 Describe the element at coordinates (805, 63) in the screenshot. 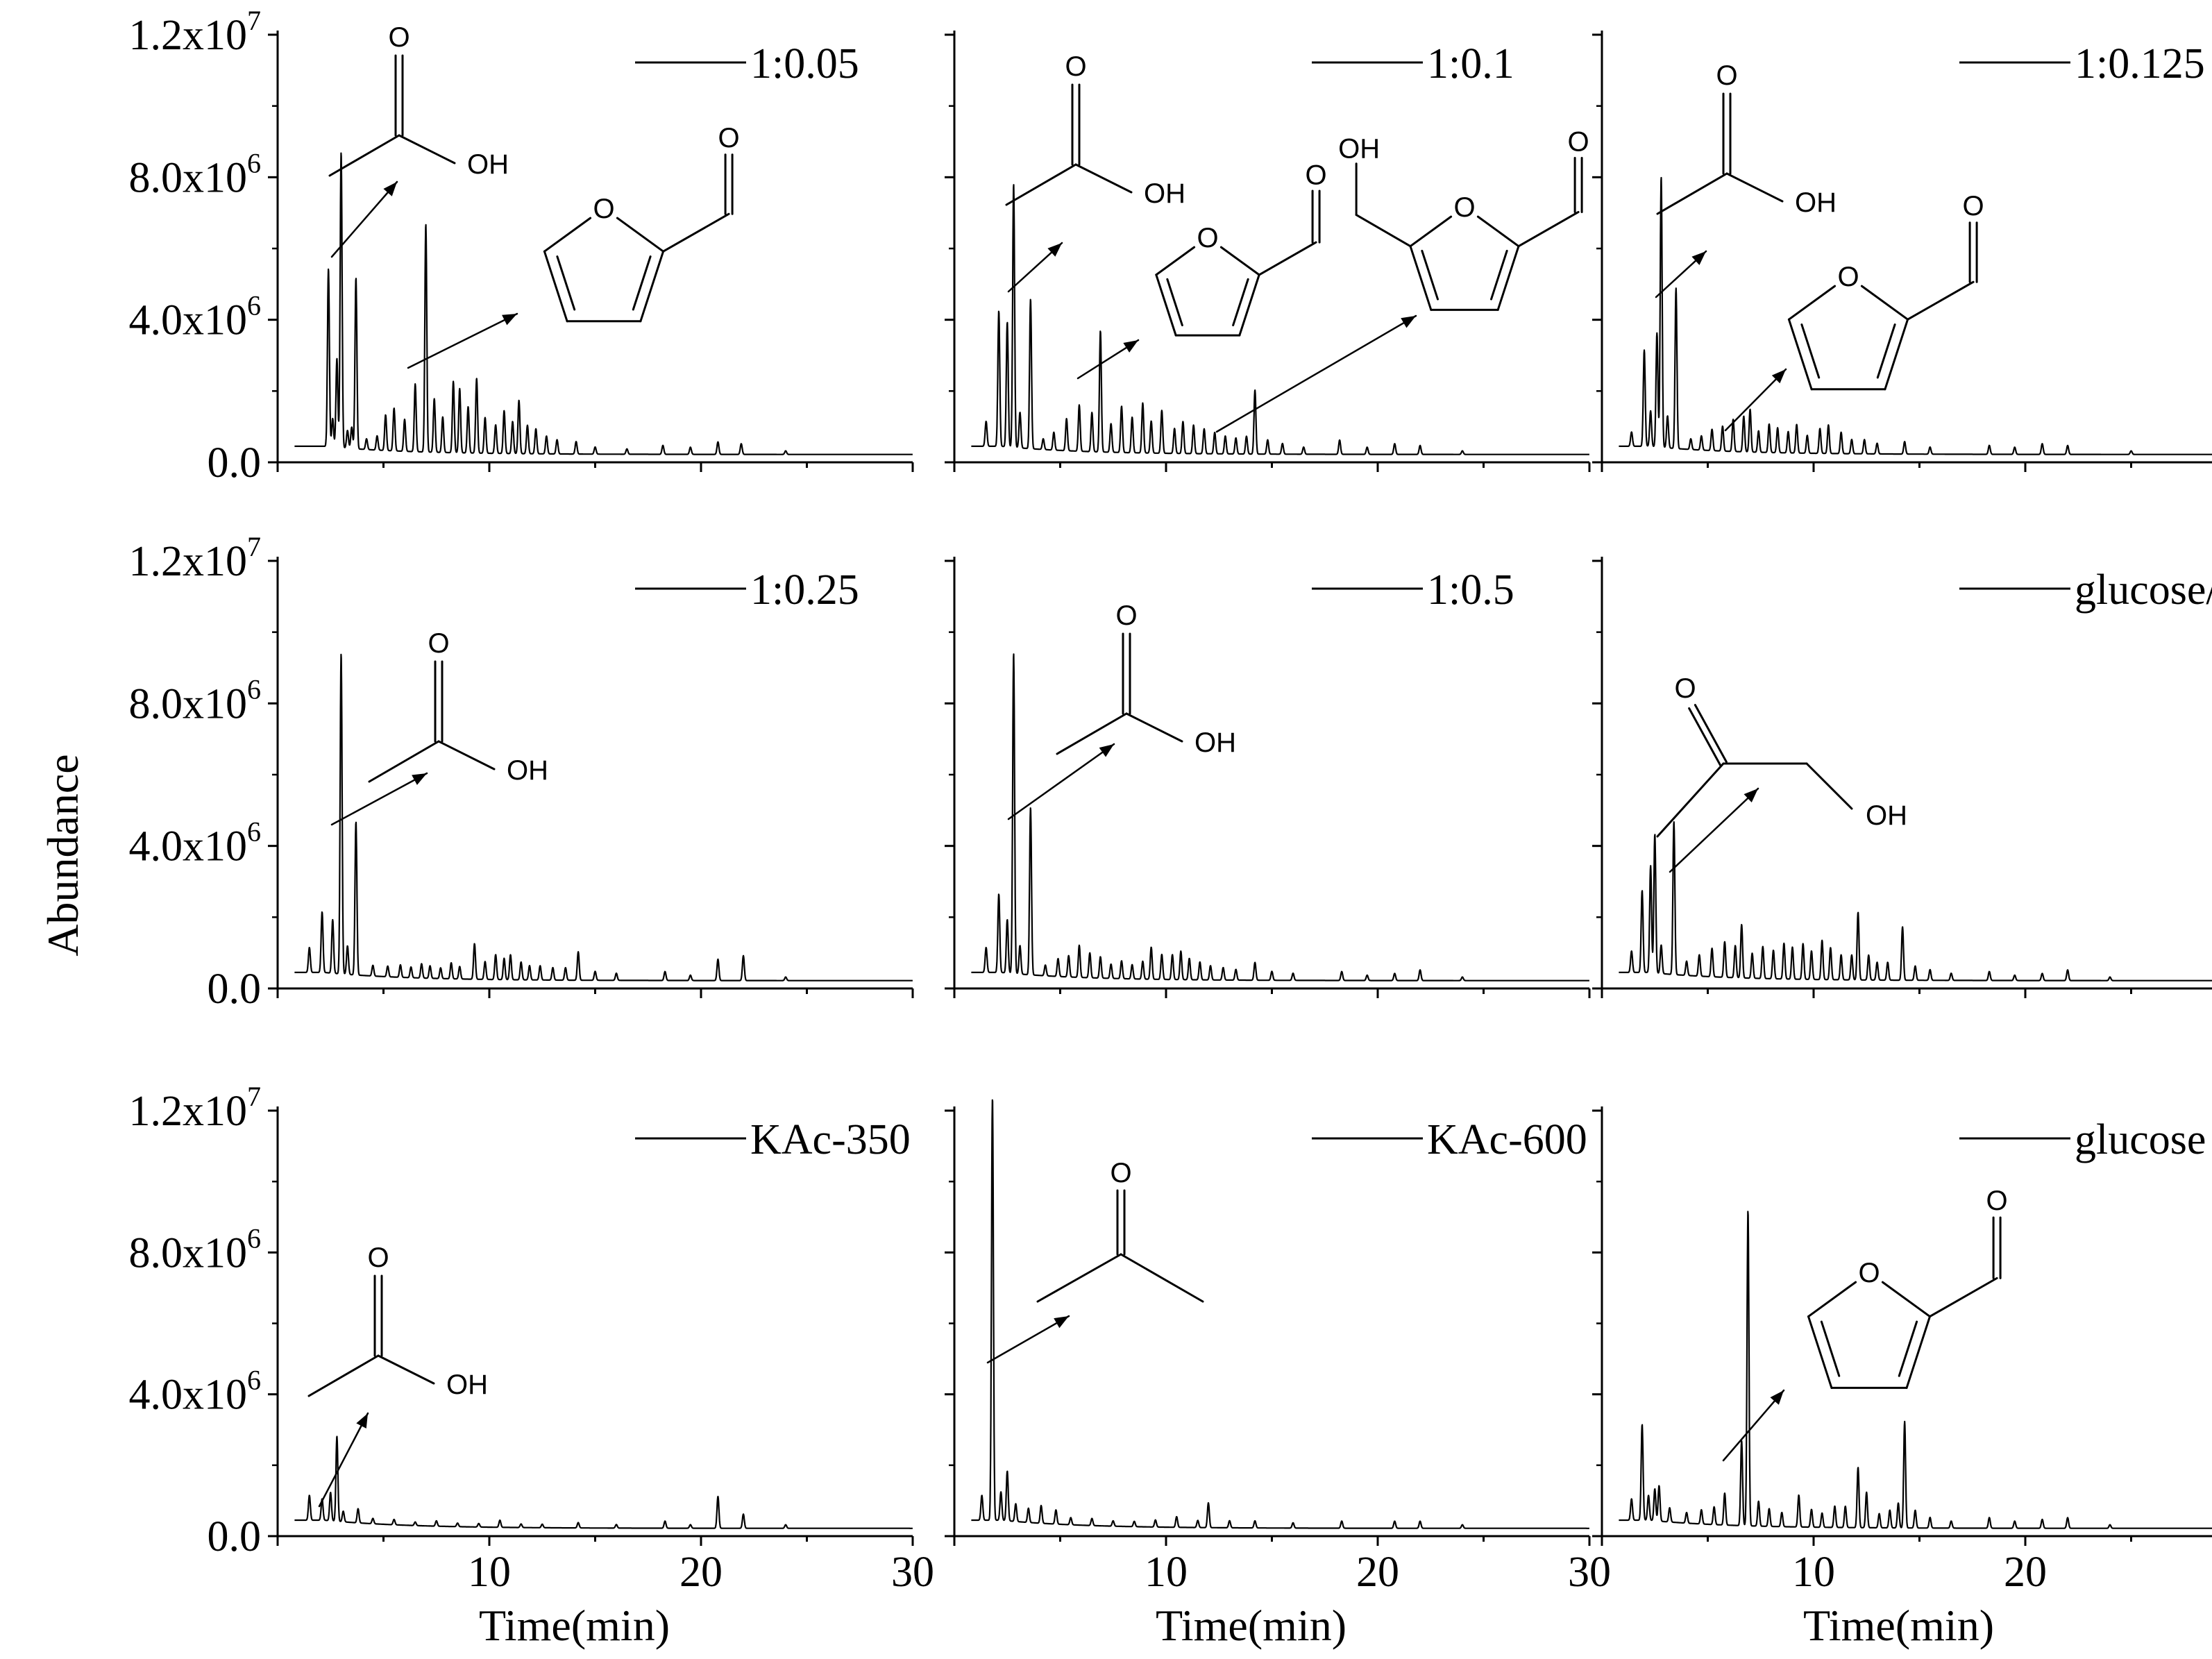

I see `legend-label: 1:0.05` at that location.